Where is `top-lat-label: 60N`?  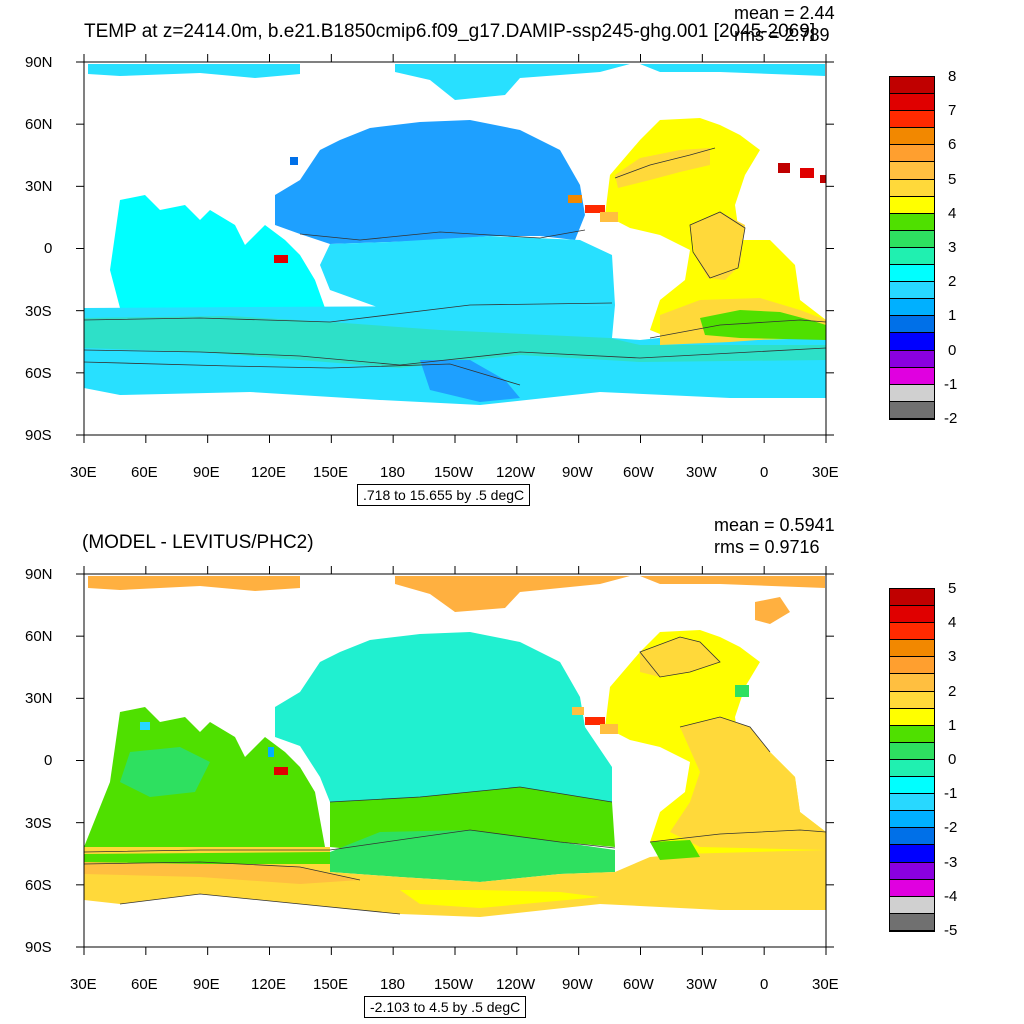 top-lat-label: 60N is located at coordinates (39, 124).